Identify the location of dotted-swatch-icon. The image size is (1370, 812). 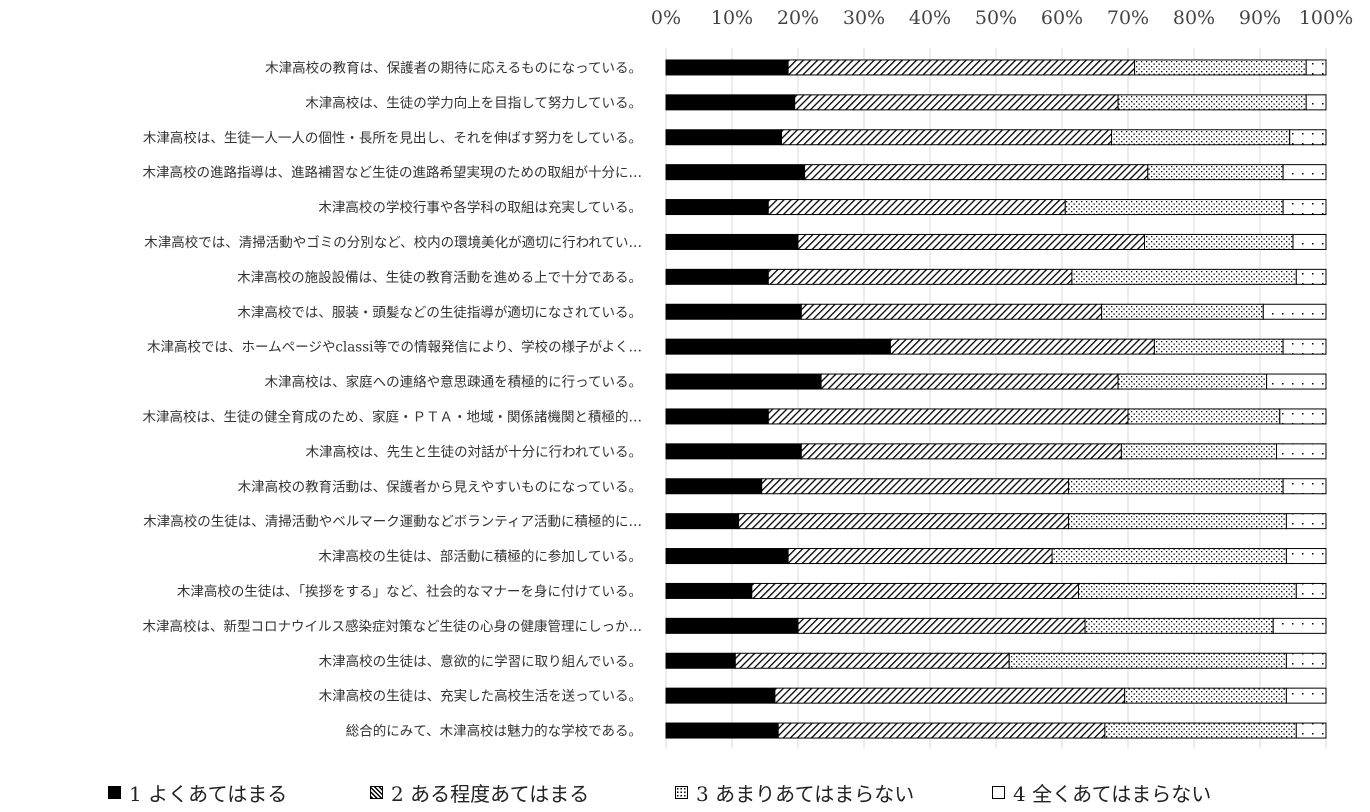
(681, 792).